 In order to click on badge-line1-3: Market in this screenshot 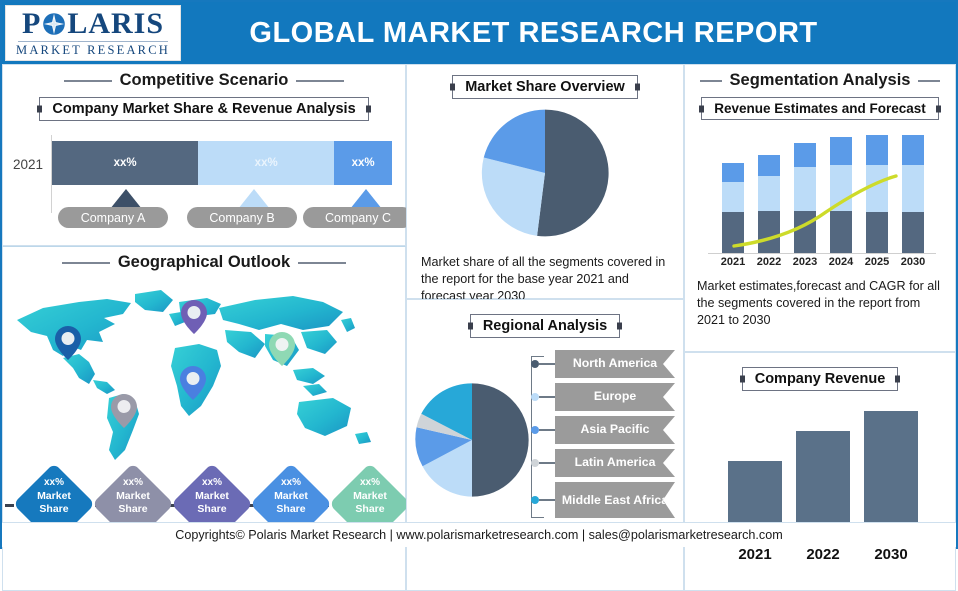, I will do `click(212, 495)`.